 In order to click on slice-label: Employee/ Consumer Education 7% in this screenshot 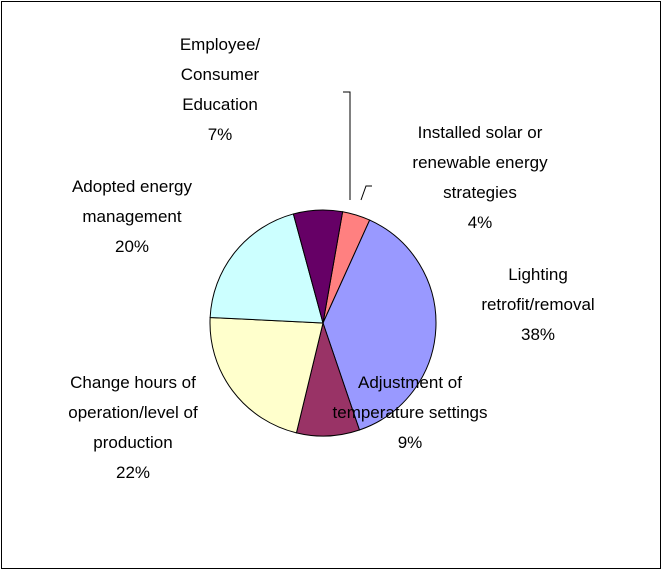, I will do `click(220, 90)`.